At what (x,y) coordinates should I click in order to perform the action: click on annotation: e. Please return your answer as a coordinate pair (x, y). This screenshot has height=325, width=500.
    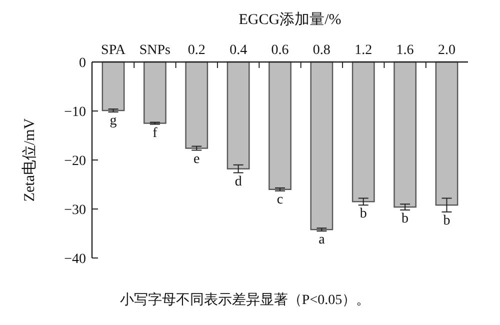
    Looking at the image, I should click on (197, 159).